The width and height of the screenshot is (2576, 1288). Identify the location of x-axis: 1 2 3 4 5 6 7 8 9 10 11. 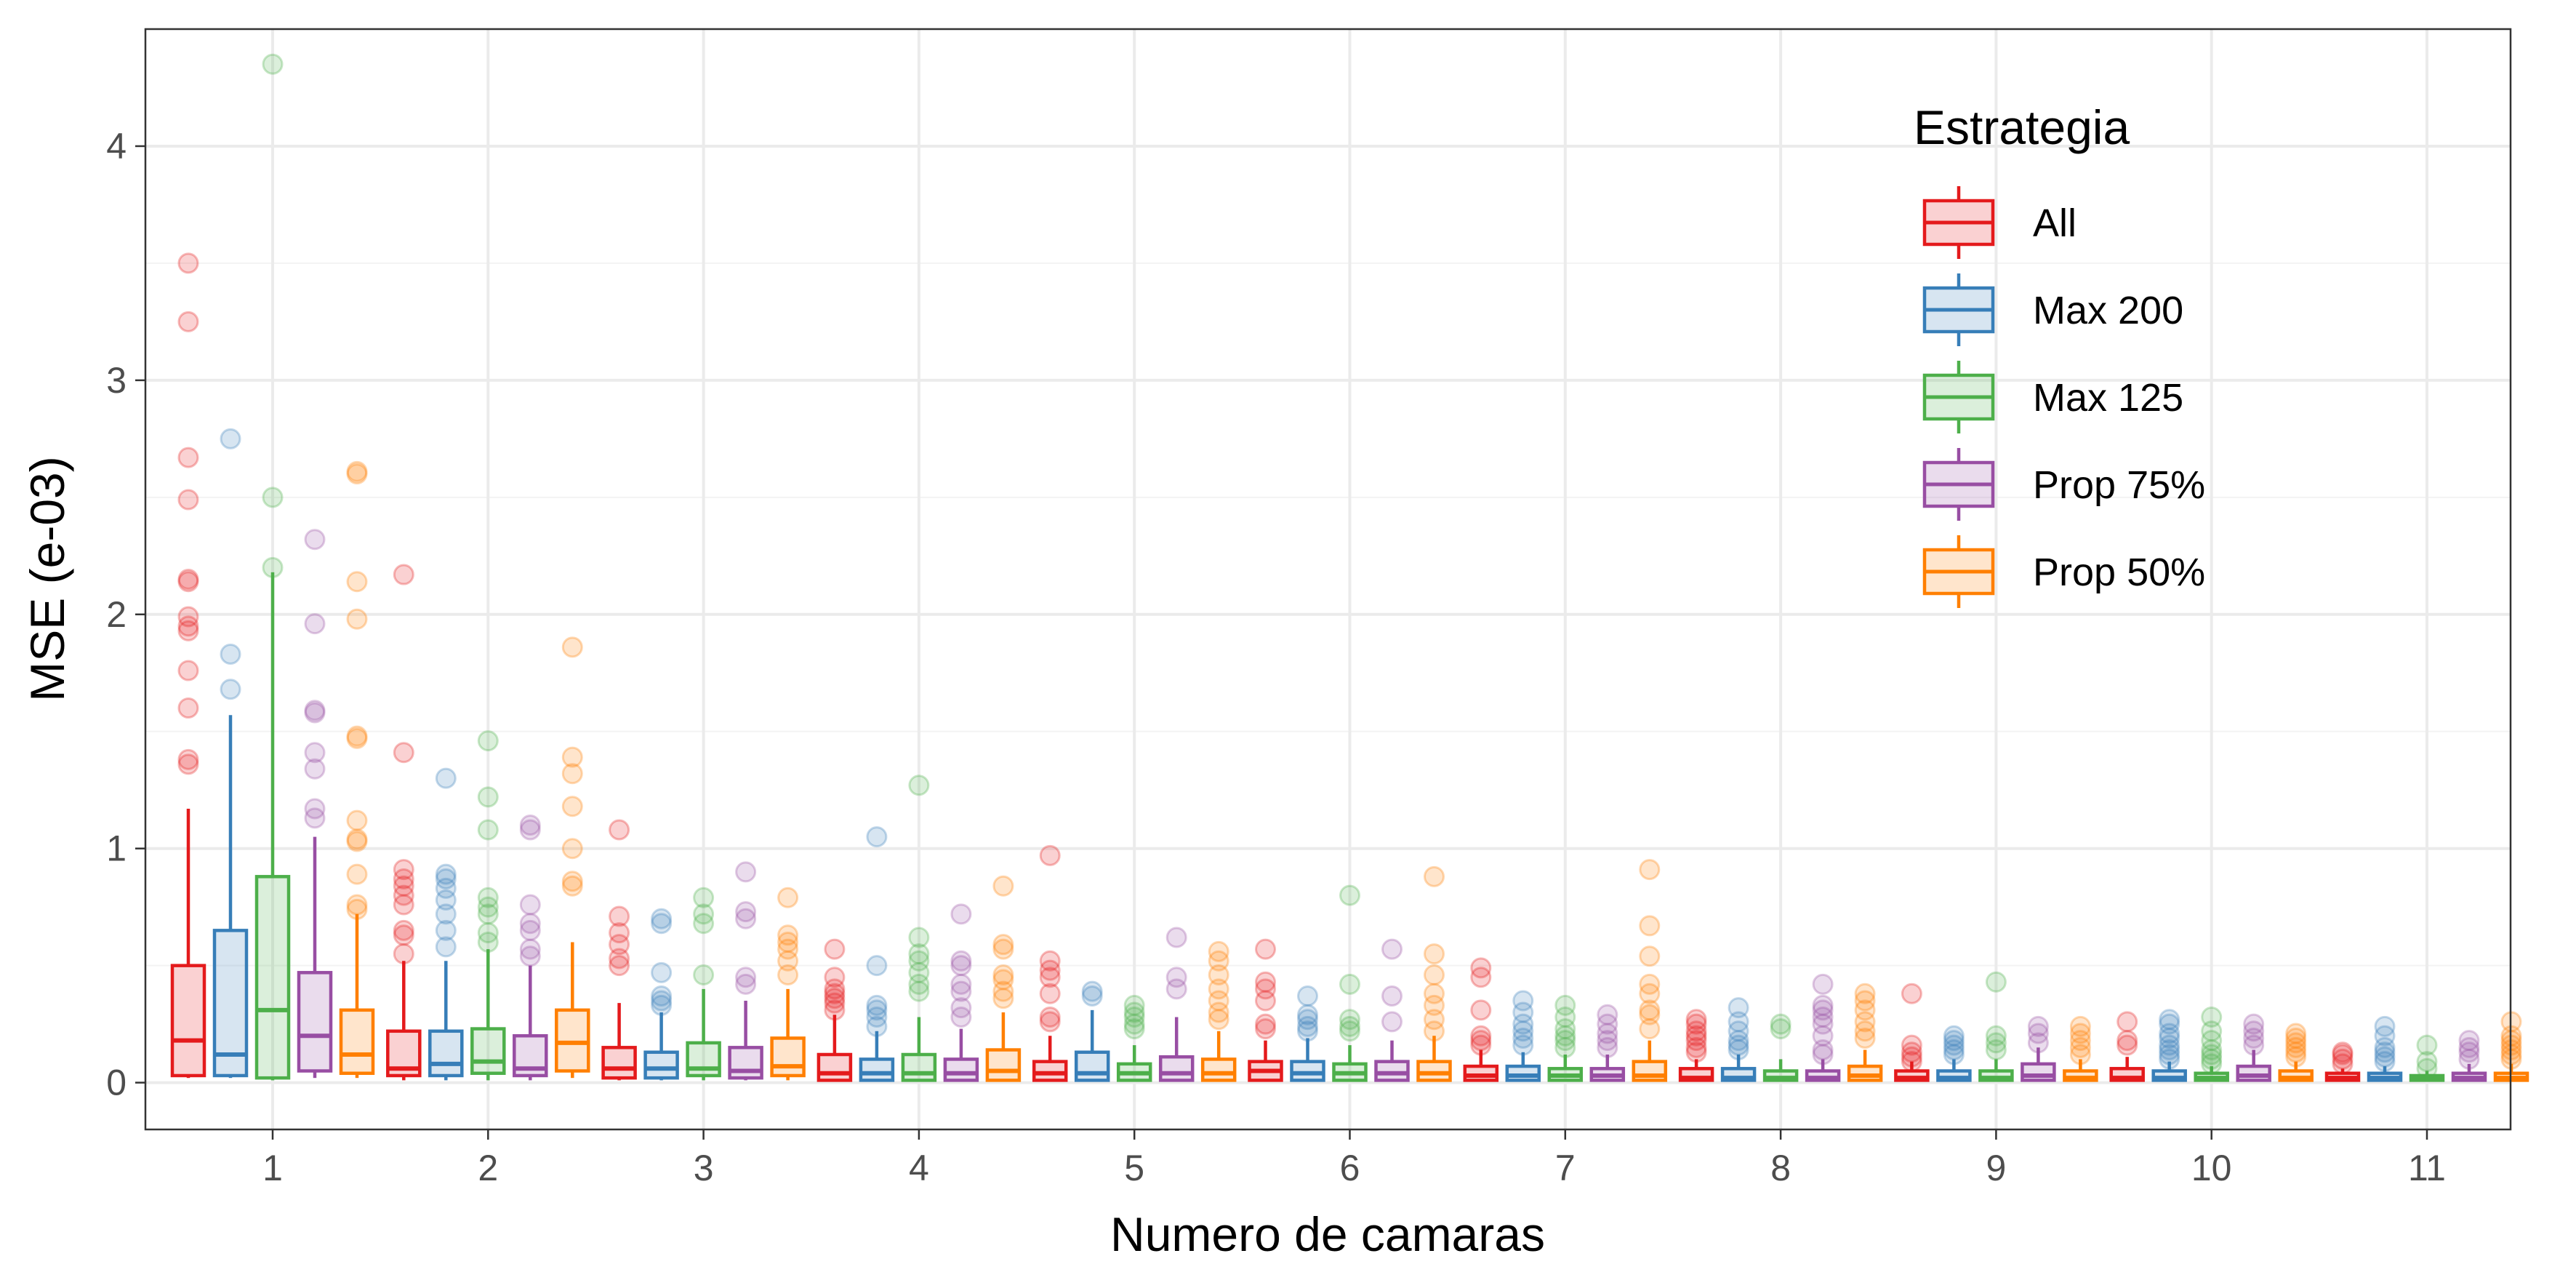
(1354, 1158).